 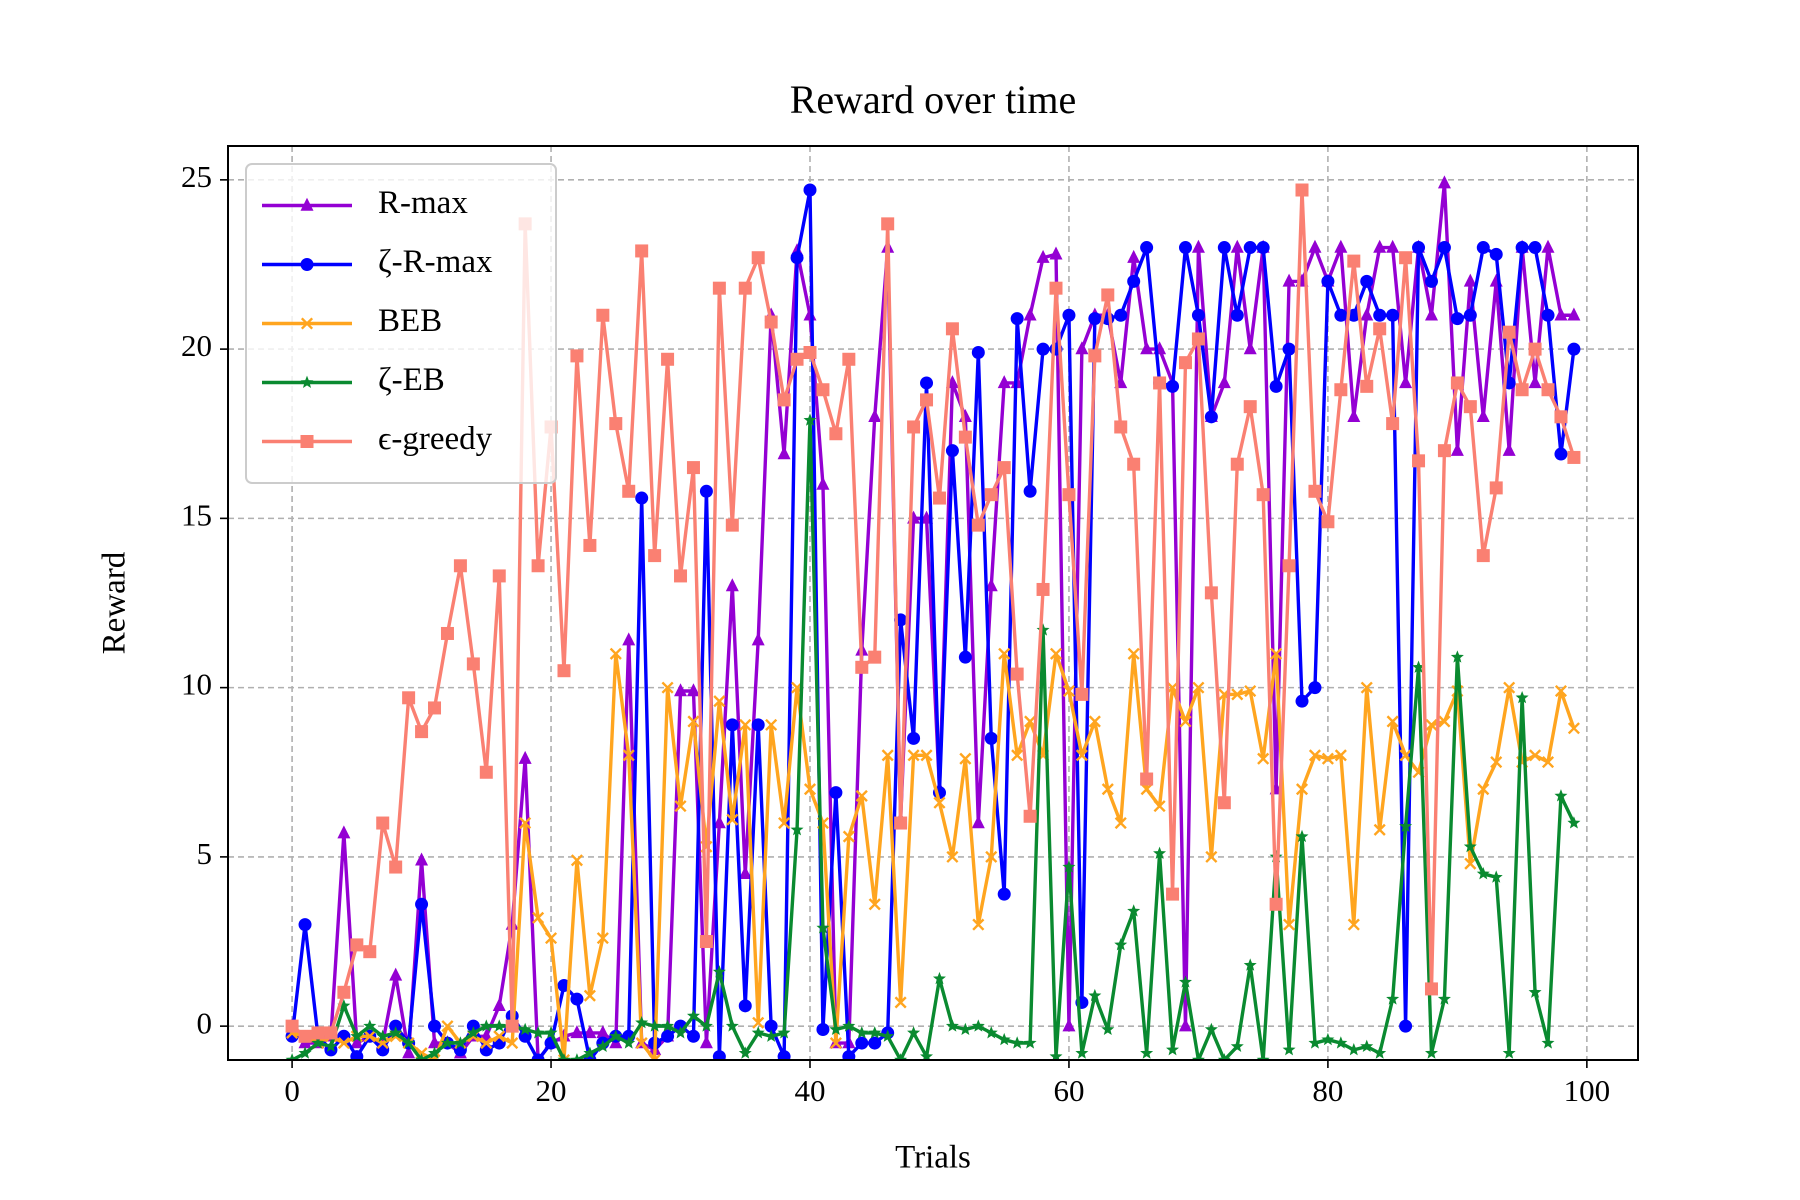 I want to click on x-tick-label: 40, so click(x=809, y=1090).